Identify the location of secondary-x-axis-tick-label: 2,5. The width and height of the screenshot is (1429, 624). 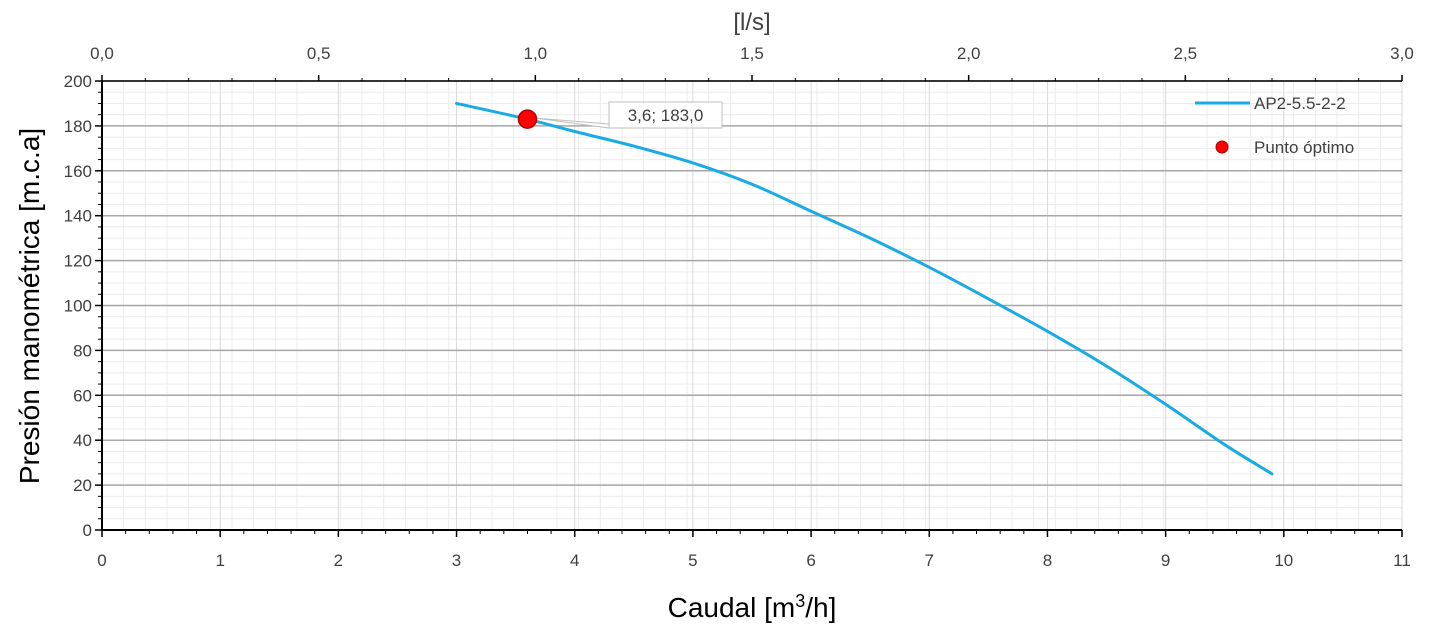
(1186, 53).